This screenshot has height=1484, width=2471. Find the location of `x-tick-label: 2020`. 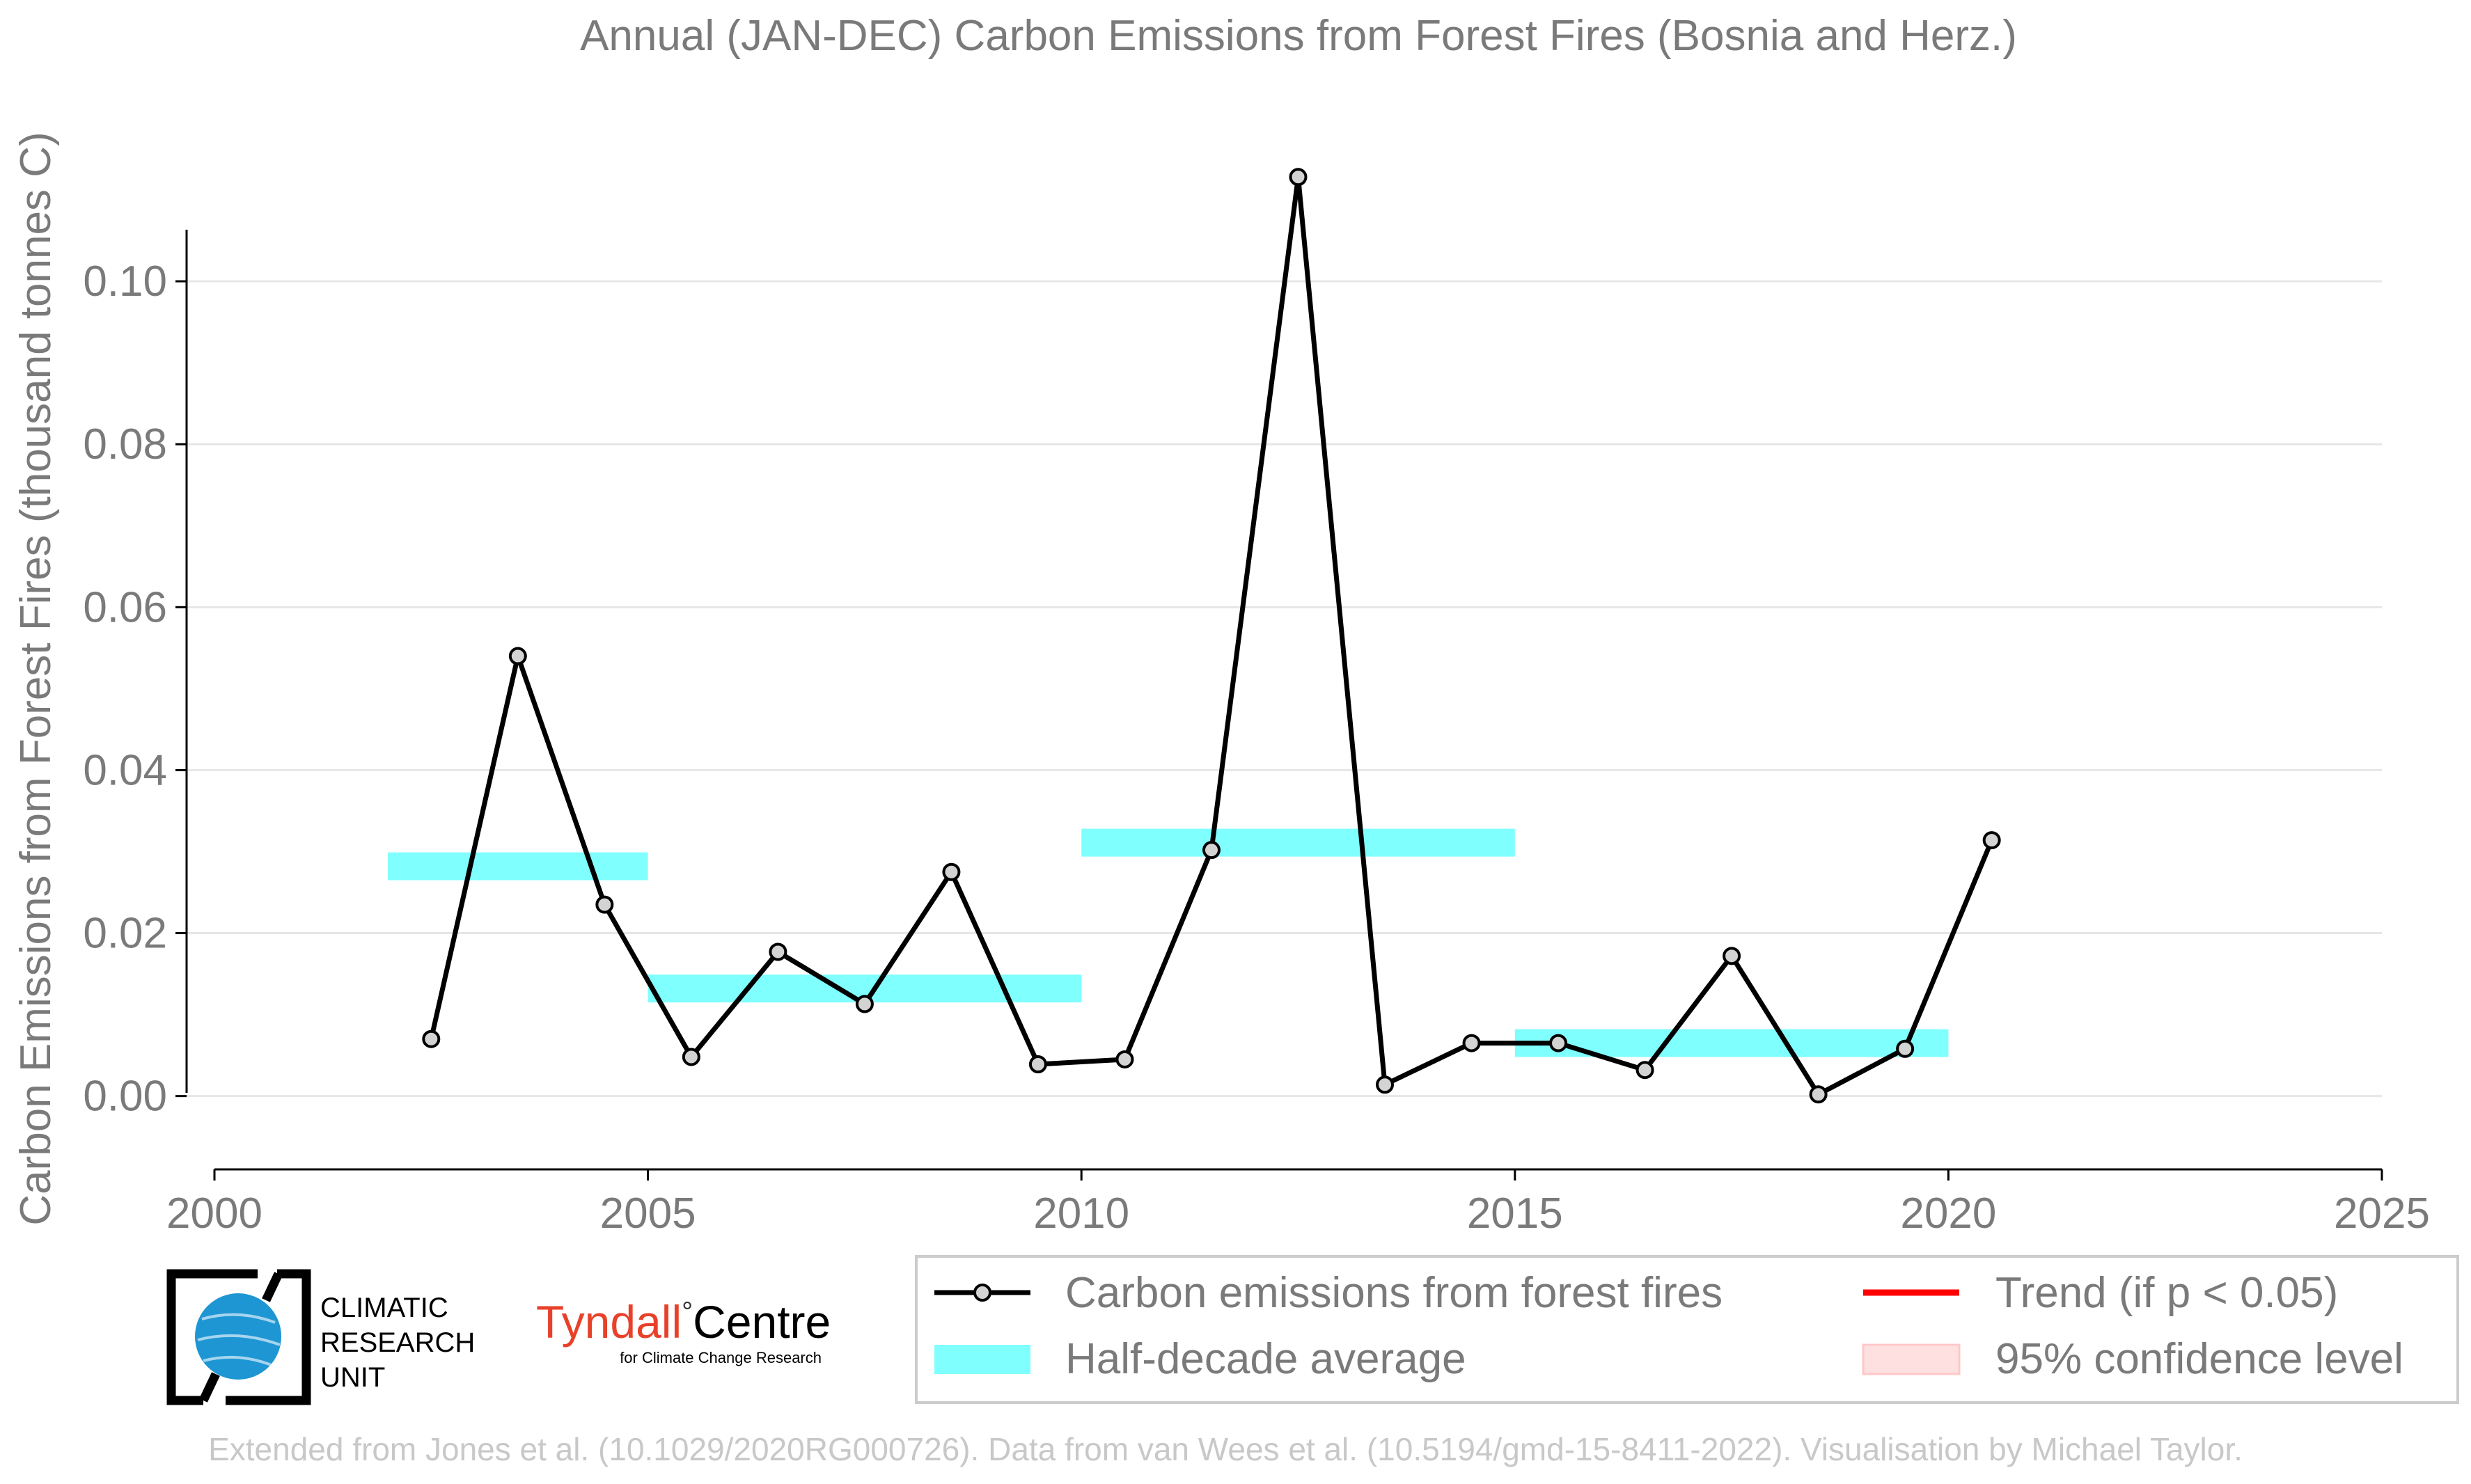

x-tick-label: 2020 is located at coordinates (1948, 1214).